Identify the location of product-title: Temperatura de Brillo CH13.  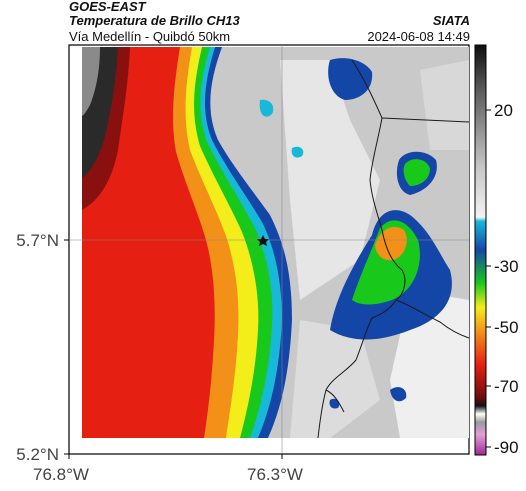
(154, 20).